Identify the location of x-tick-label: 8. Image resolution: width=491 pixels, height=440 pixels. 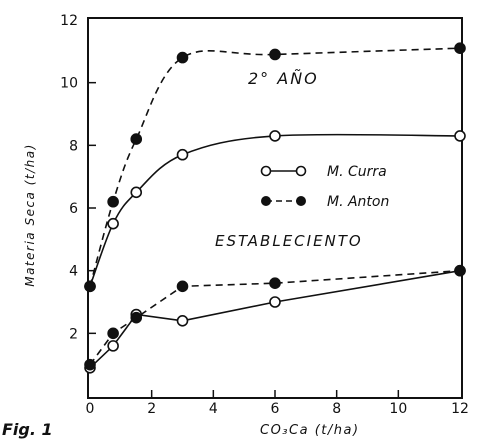
(336, 409).